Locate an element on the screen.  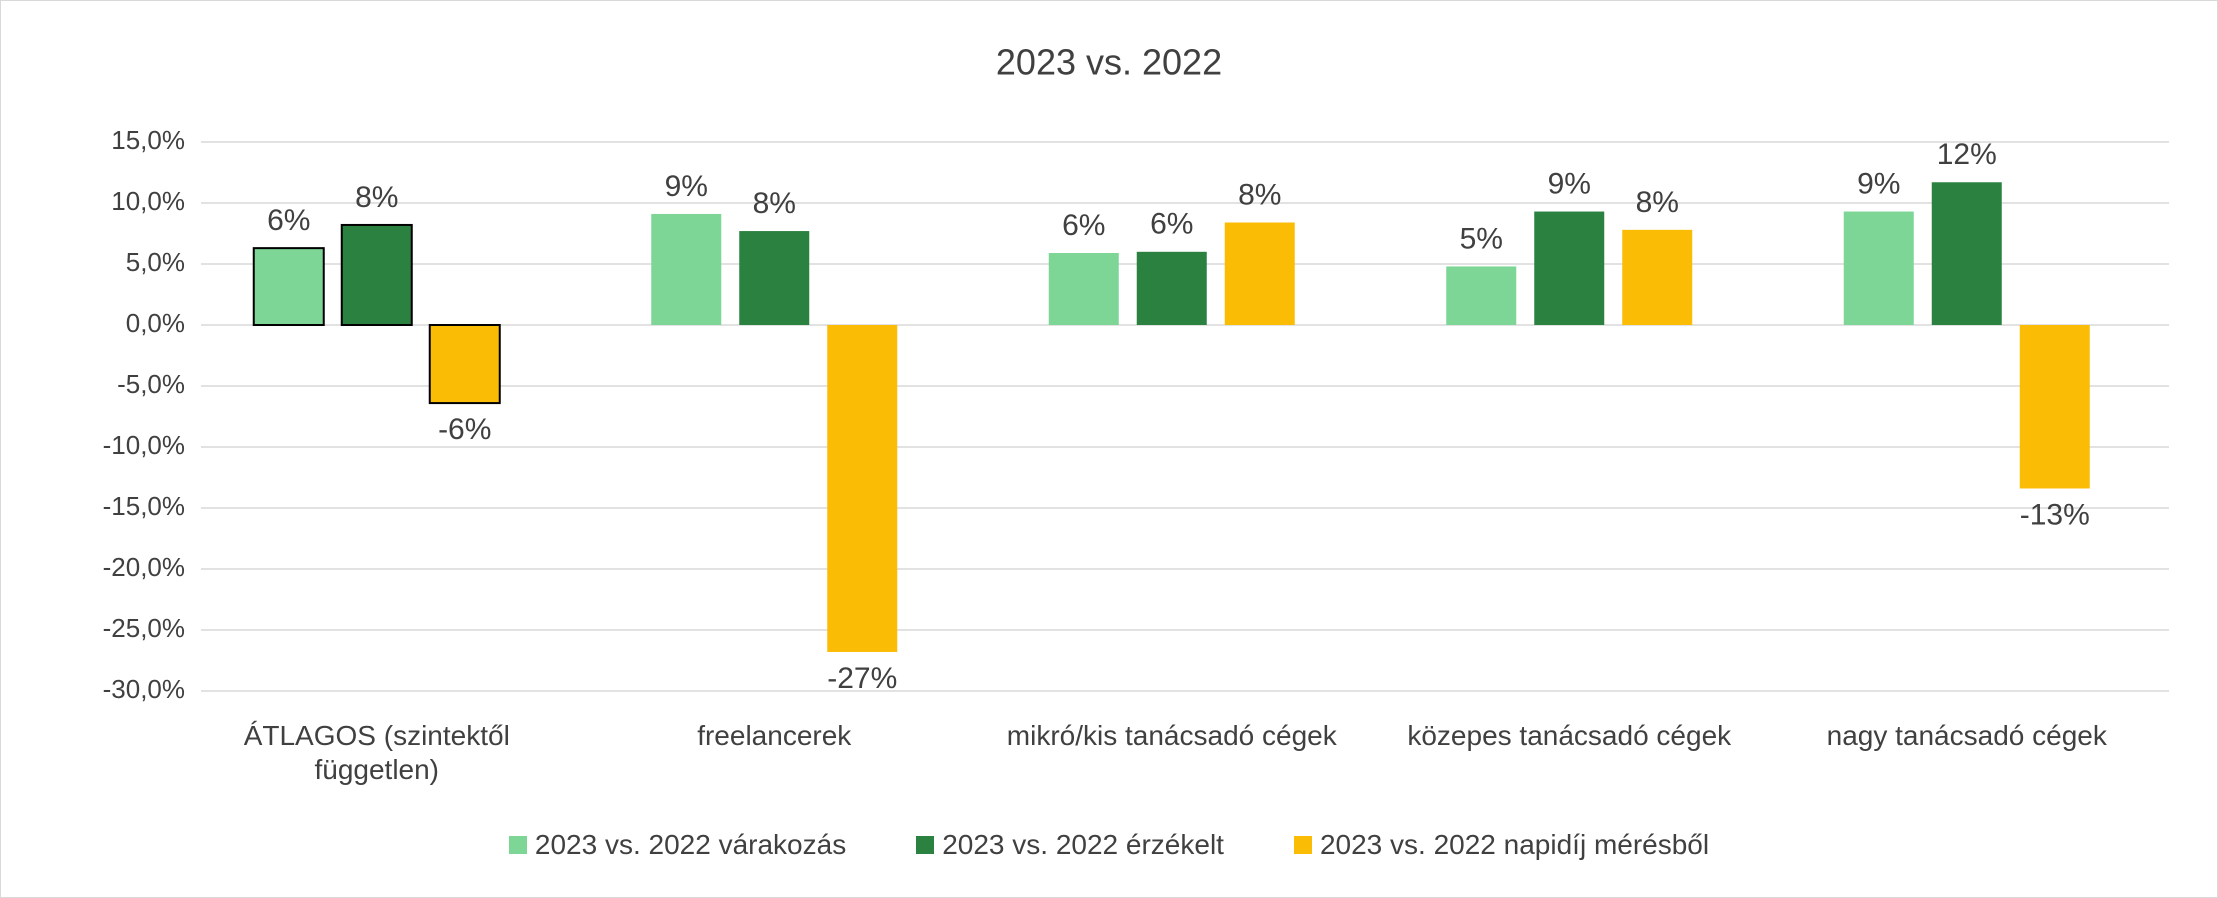
y-tick-label: -15,0% is located at coordinates (144, 506).